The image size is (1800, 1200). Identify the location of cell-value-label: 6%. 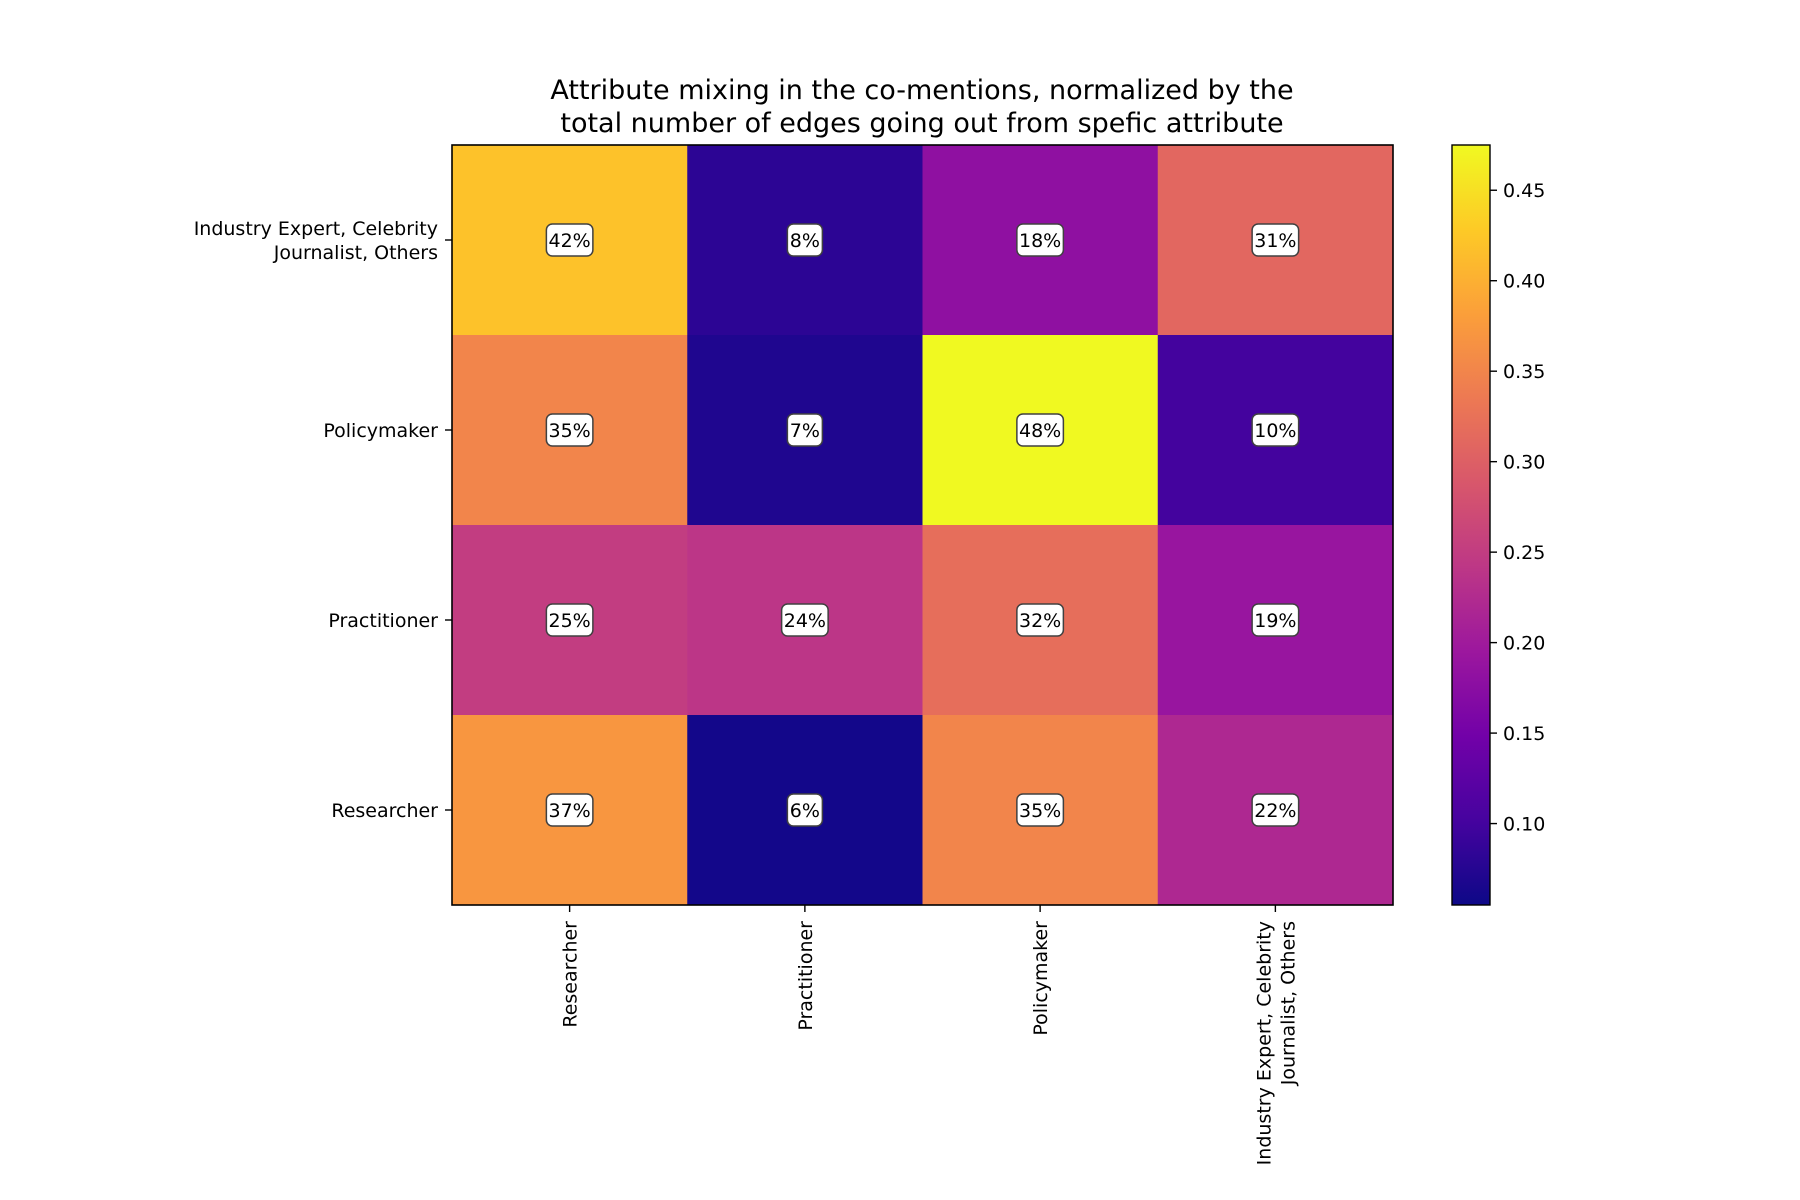
(805, 811).